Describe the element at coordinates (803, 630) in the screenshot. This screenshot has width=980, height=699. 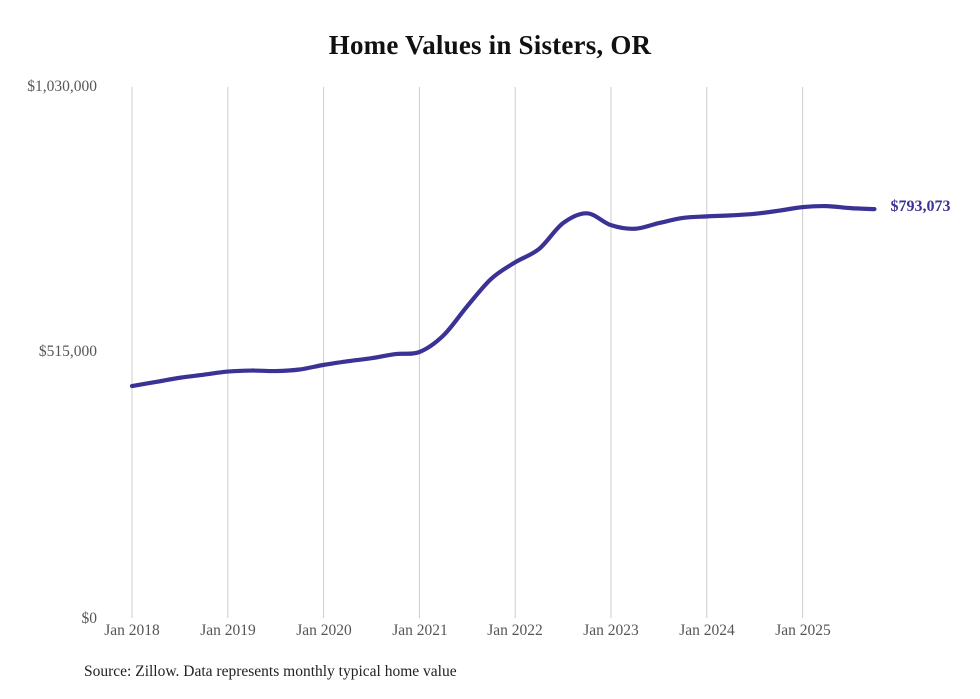
I see `x-axis-tick-label-2025: Jan 2025` at that location.